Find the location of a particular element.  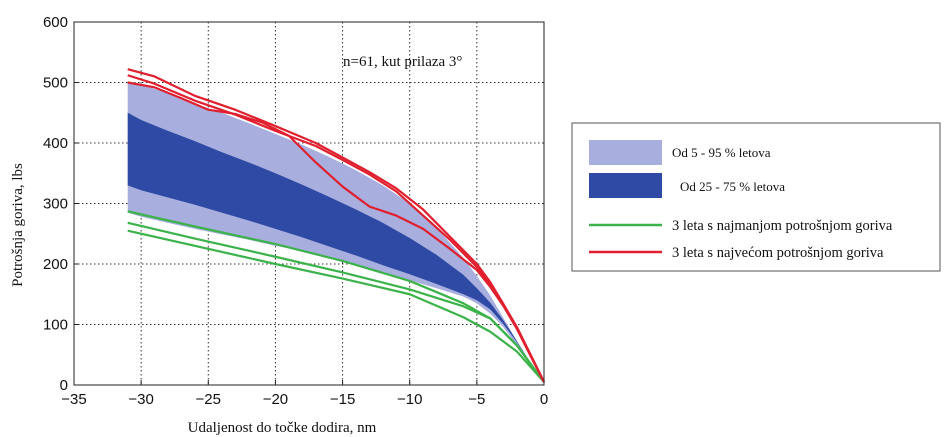

legend-label-band-5-95: Od 5 - 95 % letova is located at coordinates (721, 152).